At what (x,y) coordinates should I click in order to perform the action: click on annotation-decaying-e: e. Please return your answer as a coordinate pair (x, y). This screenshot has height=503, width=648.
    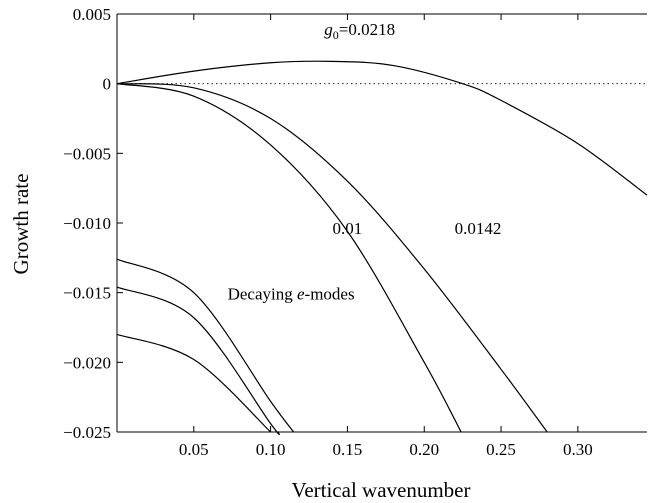
    Looking at the image, I should click on (301, 294).